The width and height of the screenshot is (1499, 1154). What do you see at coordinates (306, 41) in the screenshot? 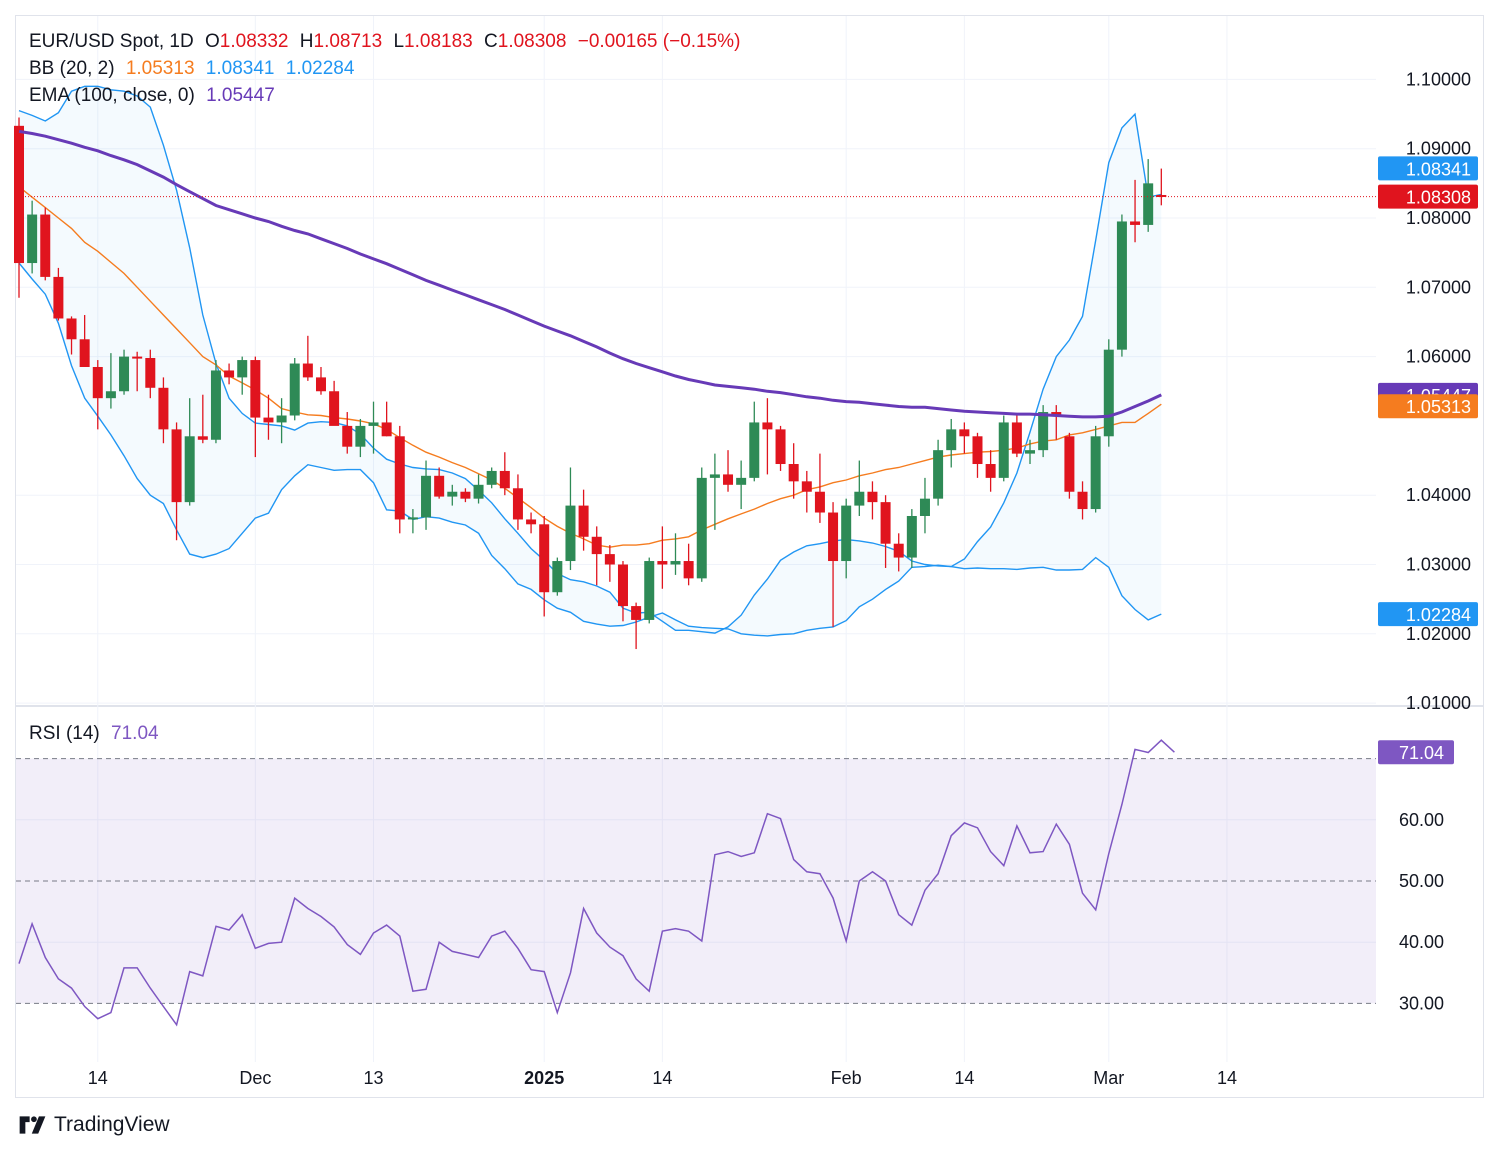
I see `high-label: H` at bounding box center [306, 41].